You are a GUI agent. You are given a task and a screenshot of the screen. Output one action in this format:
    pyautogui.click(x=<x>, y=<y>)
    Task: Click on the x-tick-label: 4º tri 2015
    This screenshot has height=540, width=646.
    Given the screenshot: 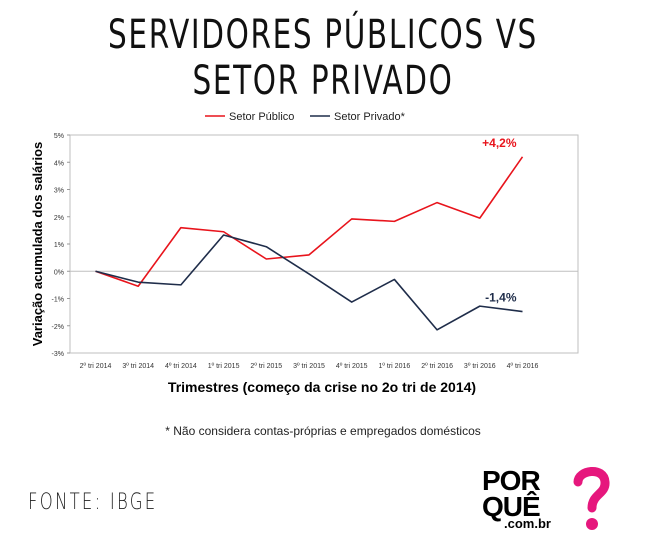 What is the action you would take?
    pyautogui.click(x=352, y=366)
    